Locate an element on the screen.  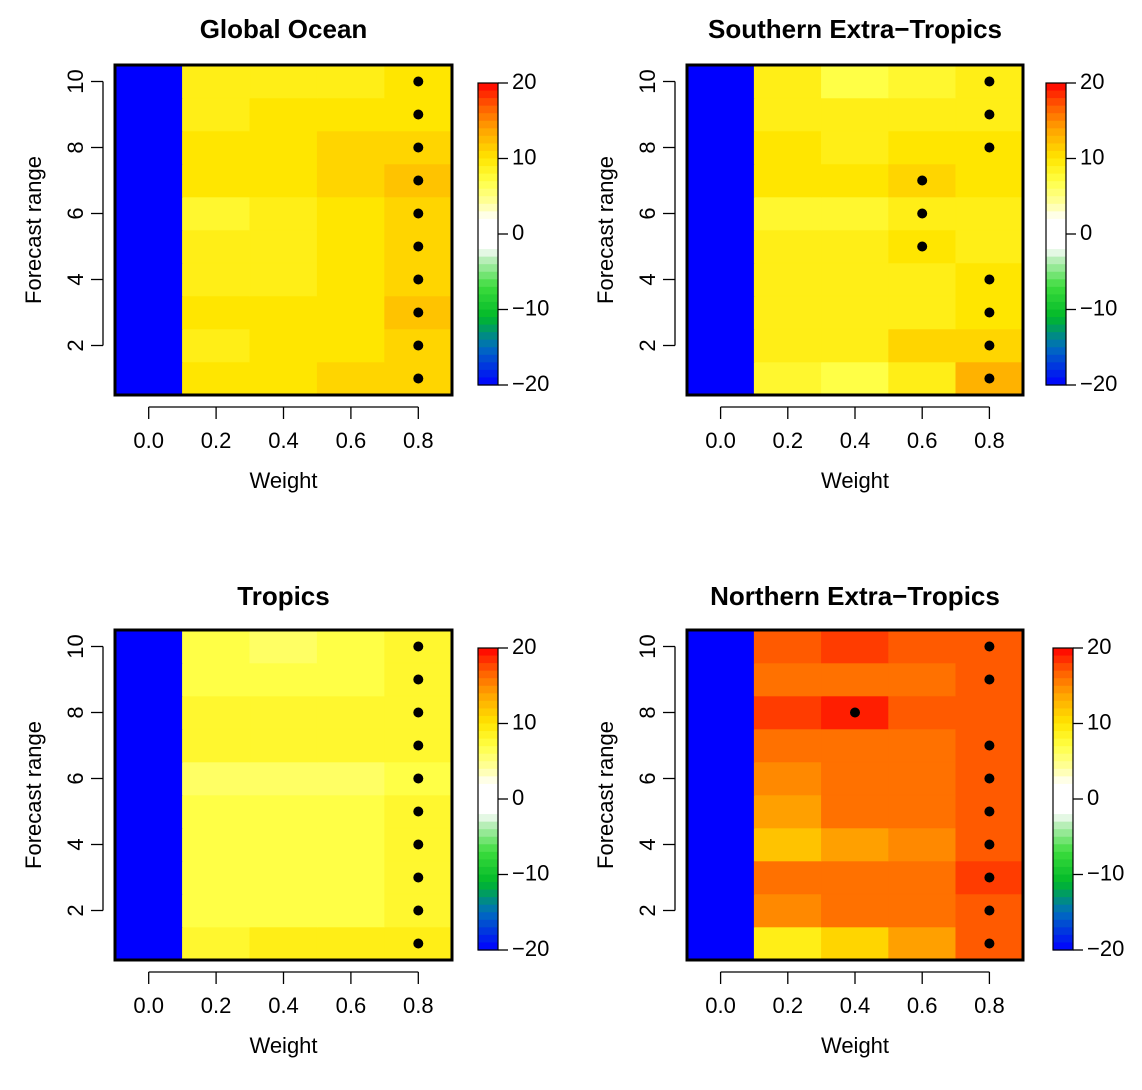
x-tick-label: 0.2 is located at coordinates (216, 1005).